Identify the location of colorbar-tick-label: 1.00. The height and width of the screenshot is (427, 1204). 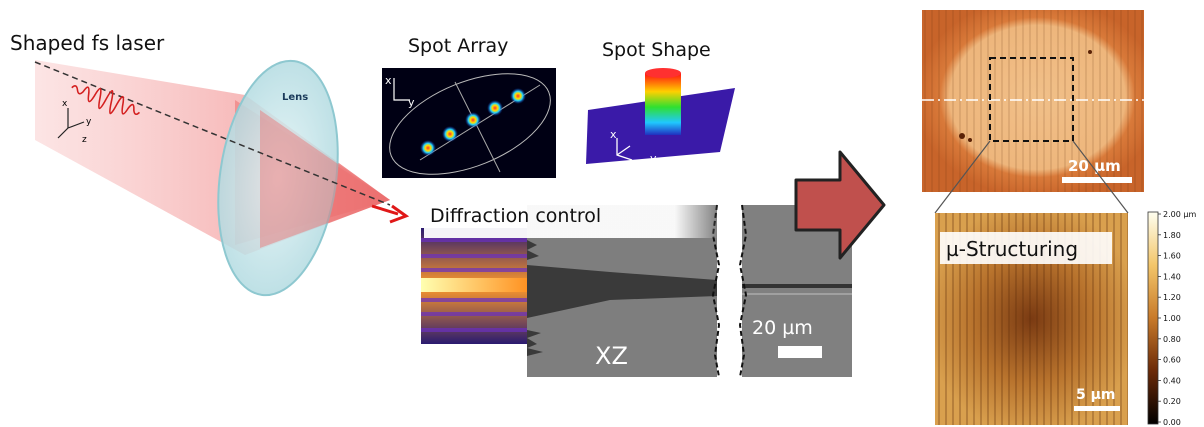
(1172, 318).